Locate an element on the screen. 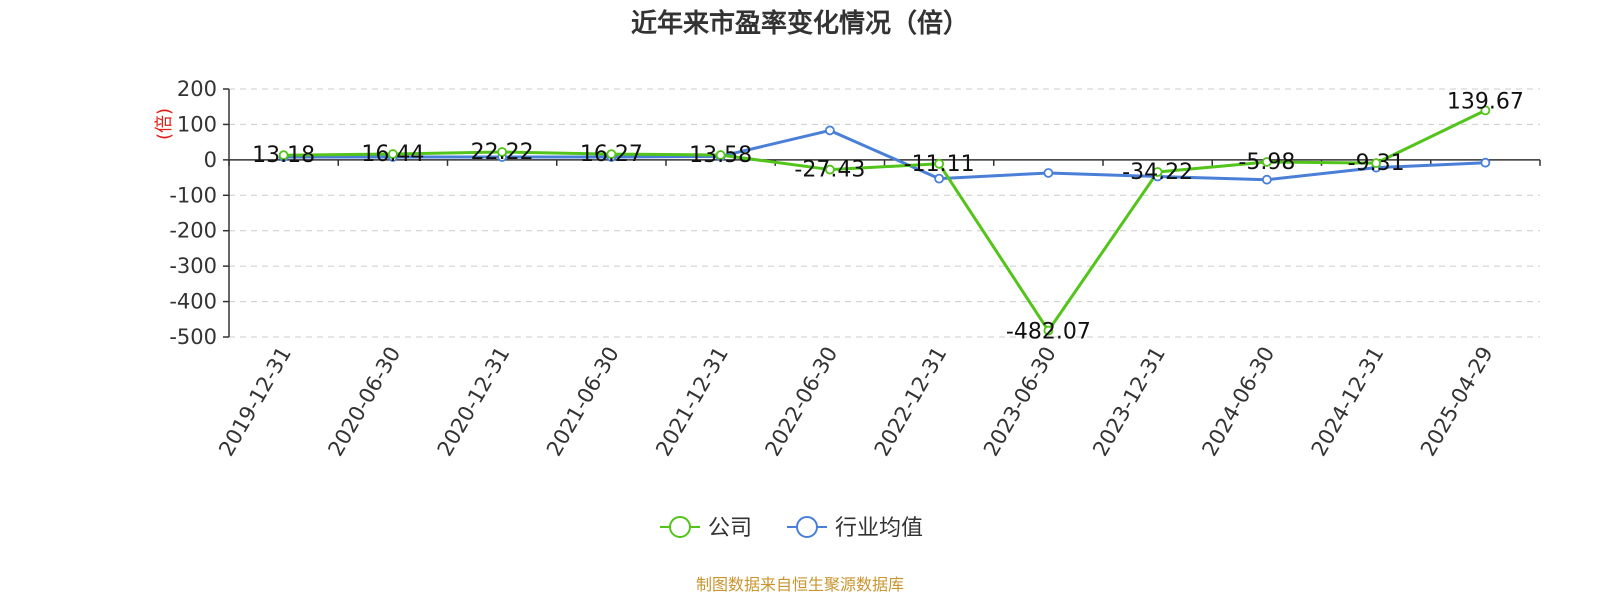 The height and width of the screenshot is (600, 1600). x-tick-label: 2020-06-30 is located at coordinates (364, 402).